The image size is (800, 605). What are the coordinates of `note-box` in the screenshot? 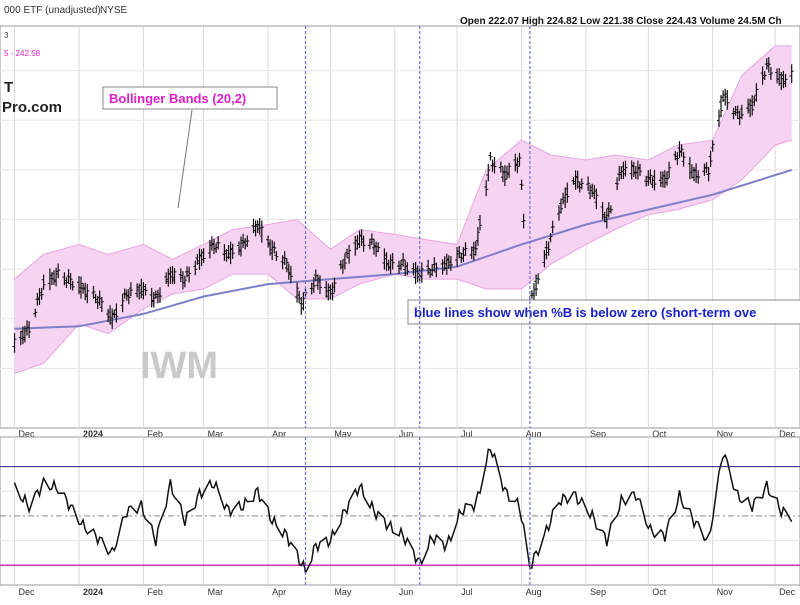 It's located at (603, 312).